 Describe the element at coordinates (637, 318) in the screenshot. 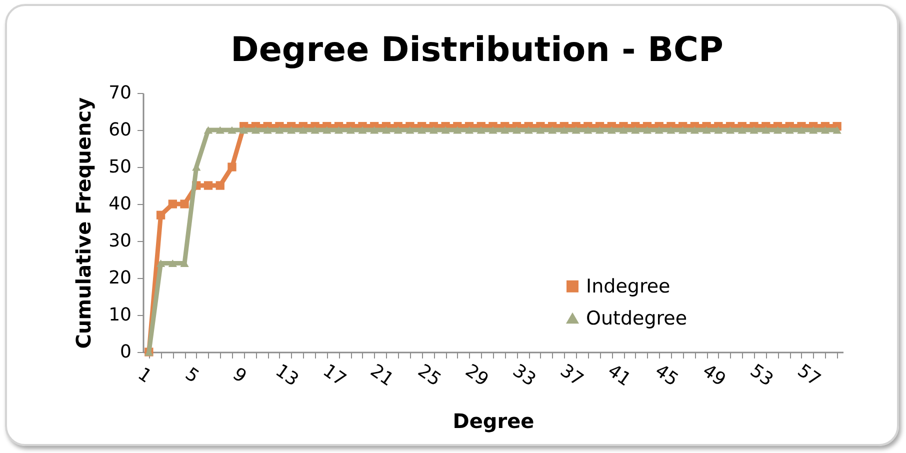

I see `legend-label: Outdegree` at that location.